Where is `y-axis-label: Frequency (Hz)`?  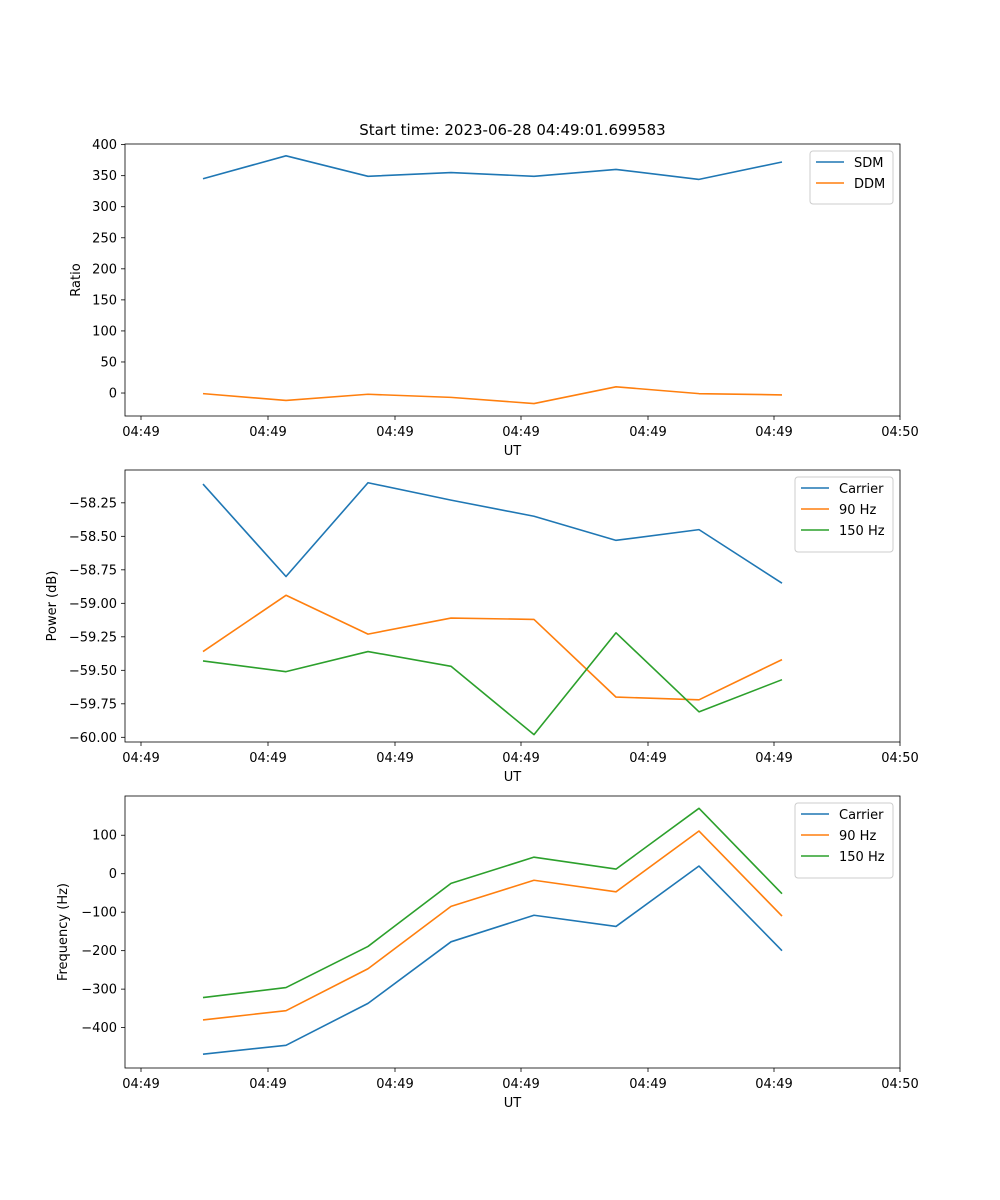 y-axis-label: Frequency (Hz) is located at coordinates (63, 932).